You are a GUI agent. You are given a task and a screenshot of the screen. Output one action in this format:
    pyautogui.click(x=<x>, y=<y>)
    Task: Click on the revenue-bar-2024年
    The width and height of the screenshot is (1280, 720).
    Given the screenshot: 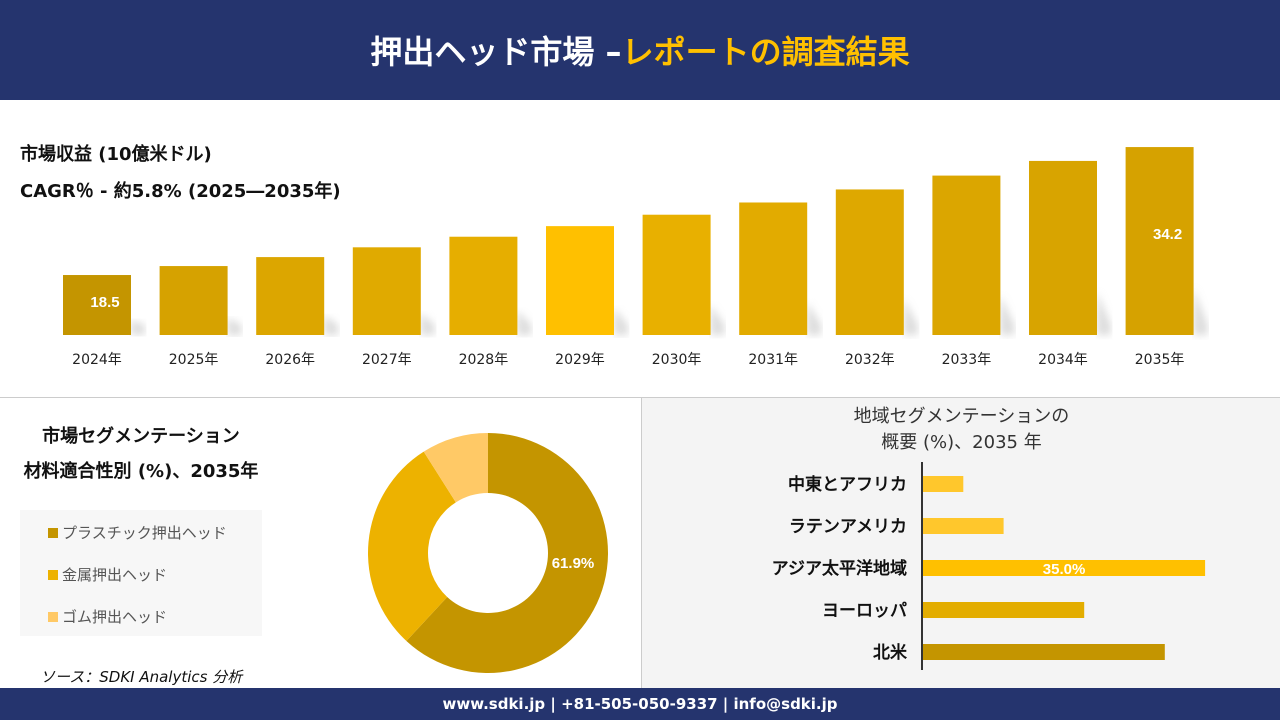 What is the action you would take?
    pyautogui.click(x=97, y=305)
    